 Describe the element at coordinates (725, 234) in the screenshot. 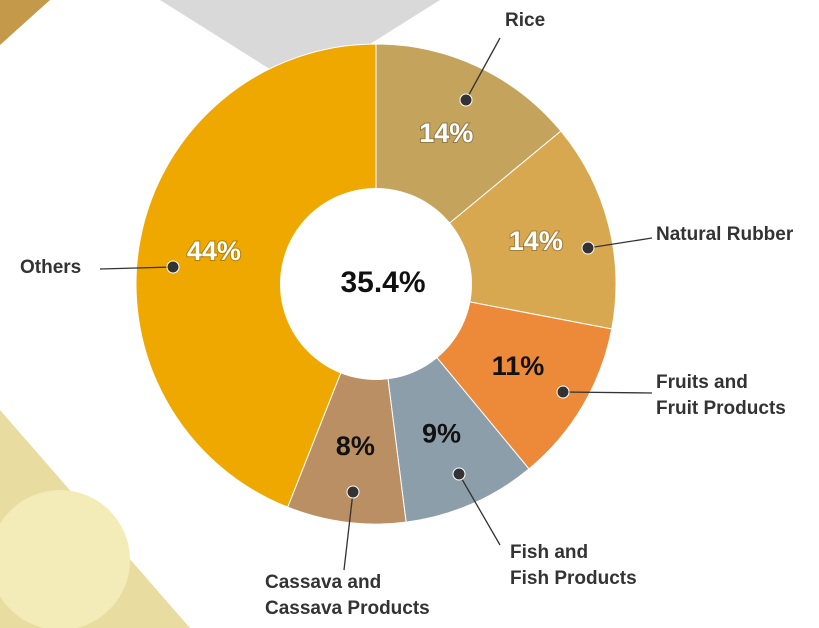

I see `category-label: Natural Rubber` at that location.